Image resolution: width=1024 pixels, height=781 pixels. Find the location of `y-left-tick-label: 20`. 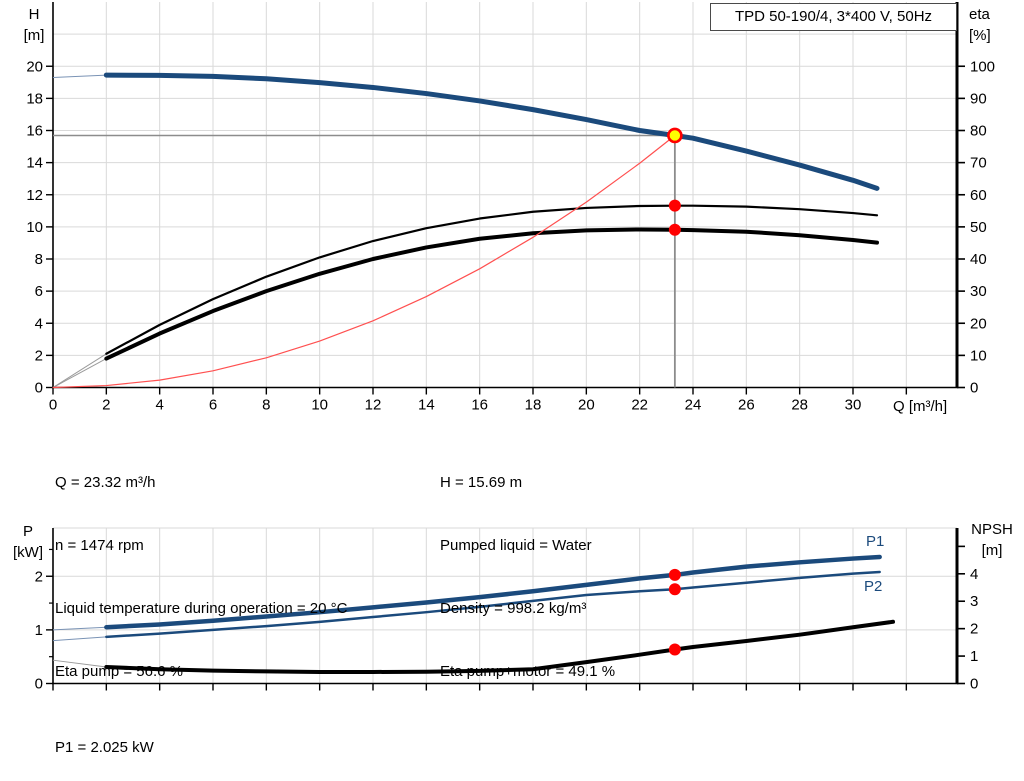

y-left-tick-label: 20 is located at coordinates (34, 66).